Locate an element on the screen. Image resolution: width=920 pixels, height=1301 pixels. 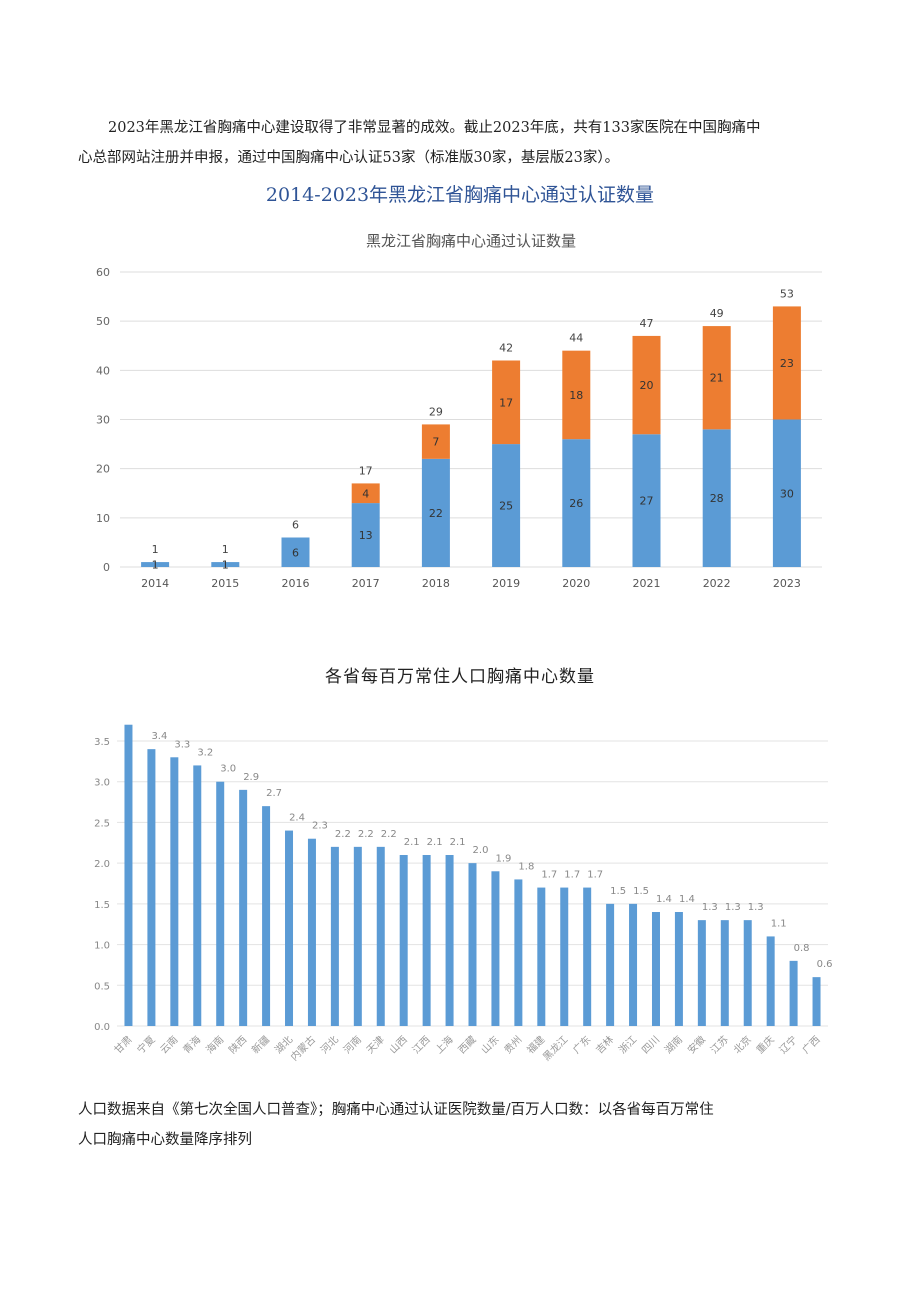
x-tick-label: 广东 is located at coordinates (581, 1044).